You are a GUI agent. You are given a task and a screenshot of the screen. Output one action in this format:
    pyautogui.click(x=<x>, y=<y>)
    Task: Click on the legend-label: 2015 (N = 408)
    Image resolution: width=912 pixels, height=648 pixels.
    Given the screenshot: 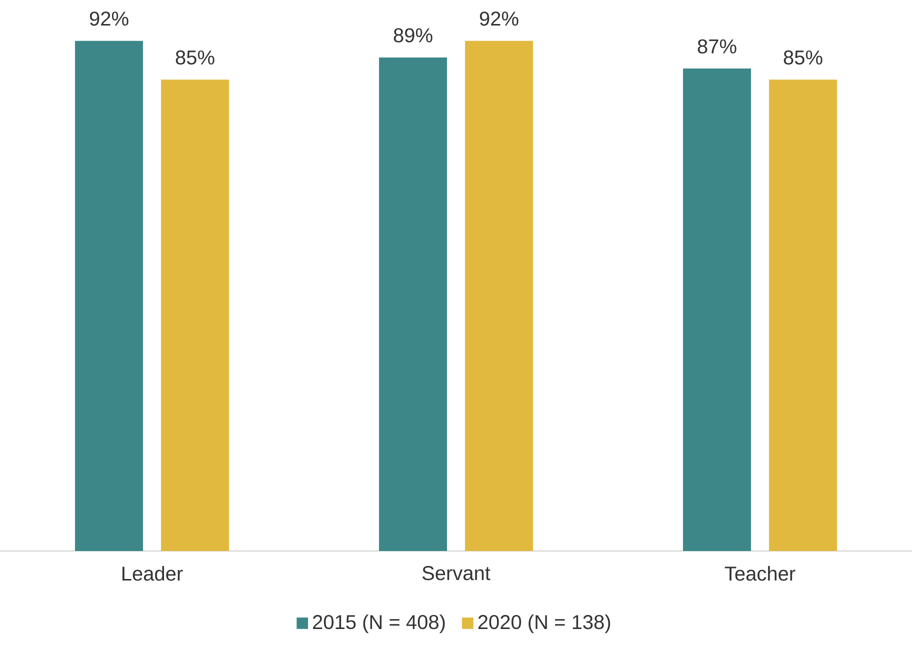 What is the action you would take?
    pyautogui.click(x=379, y=624)
    